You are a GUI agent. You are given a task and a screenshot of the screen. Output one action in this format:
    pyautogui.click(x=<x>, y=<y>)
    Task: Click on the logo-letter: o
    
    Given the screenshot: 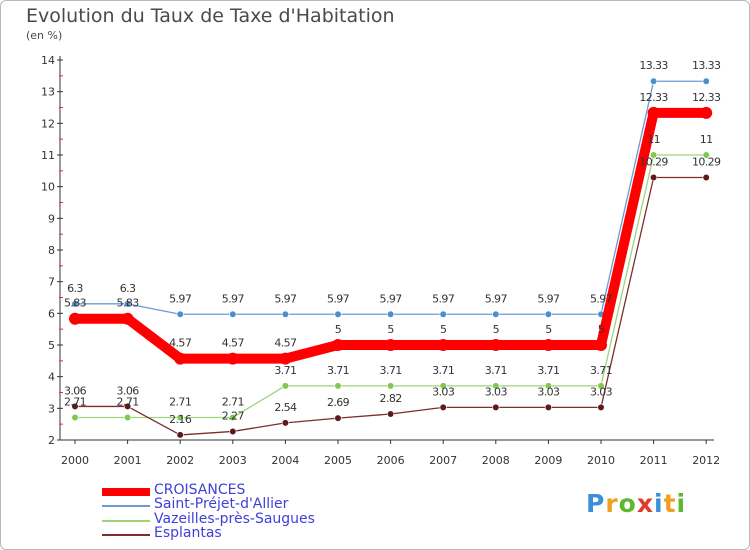 What is the action you would take?
    pyautogui.click(x=627, y=503)
    